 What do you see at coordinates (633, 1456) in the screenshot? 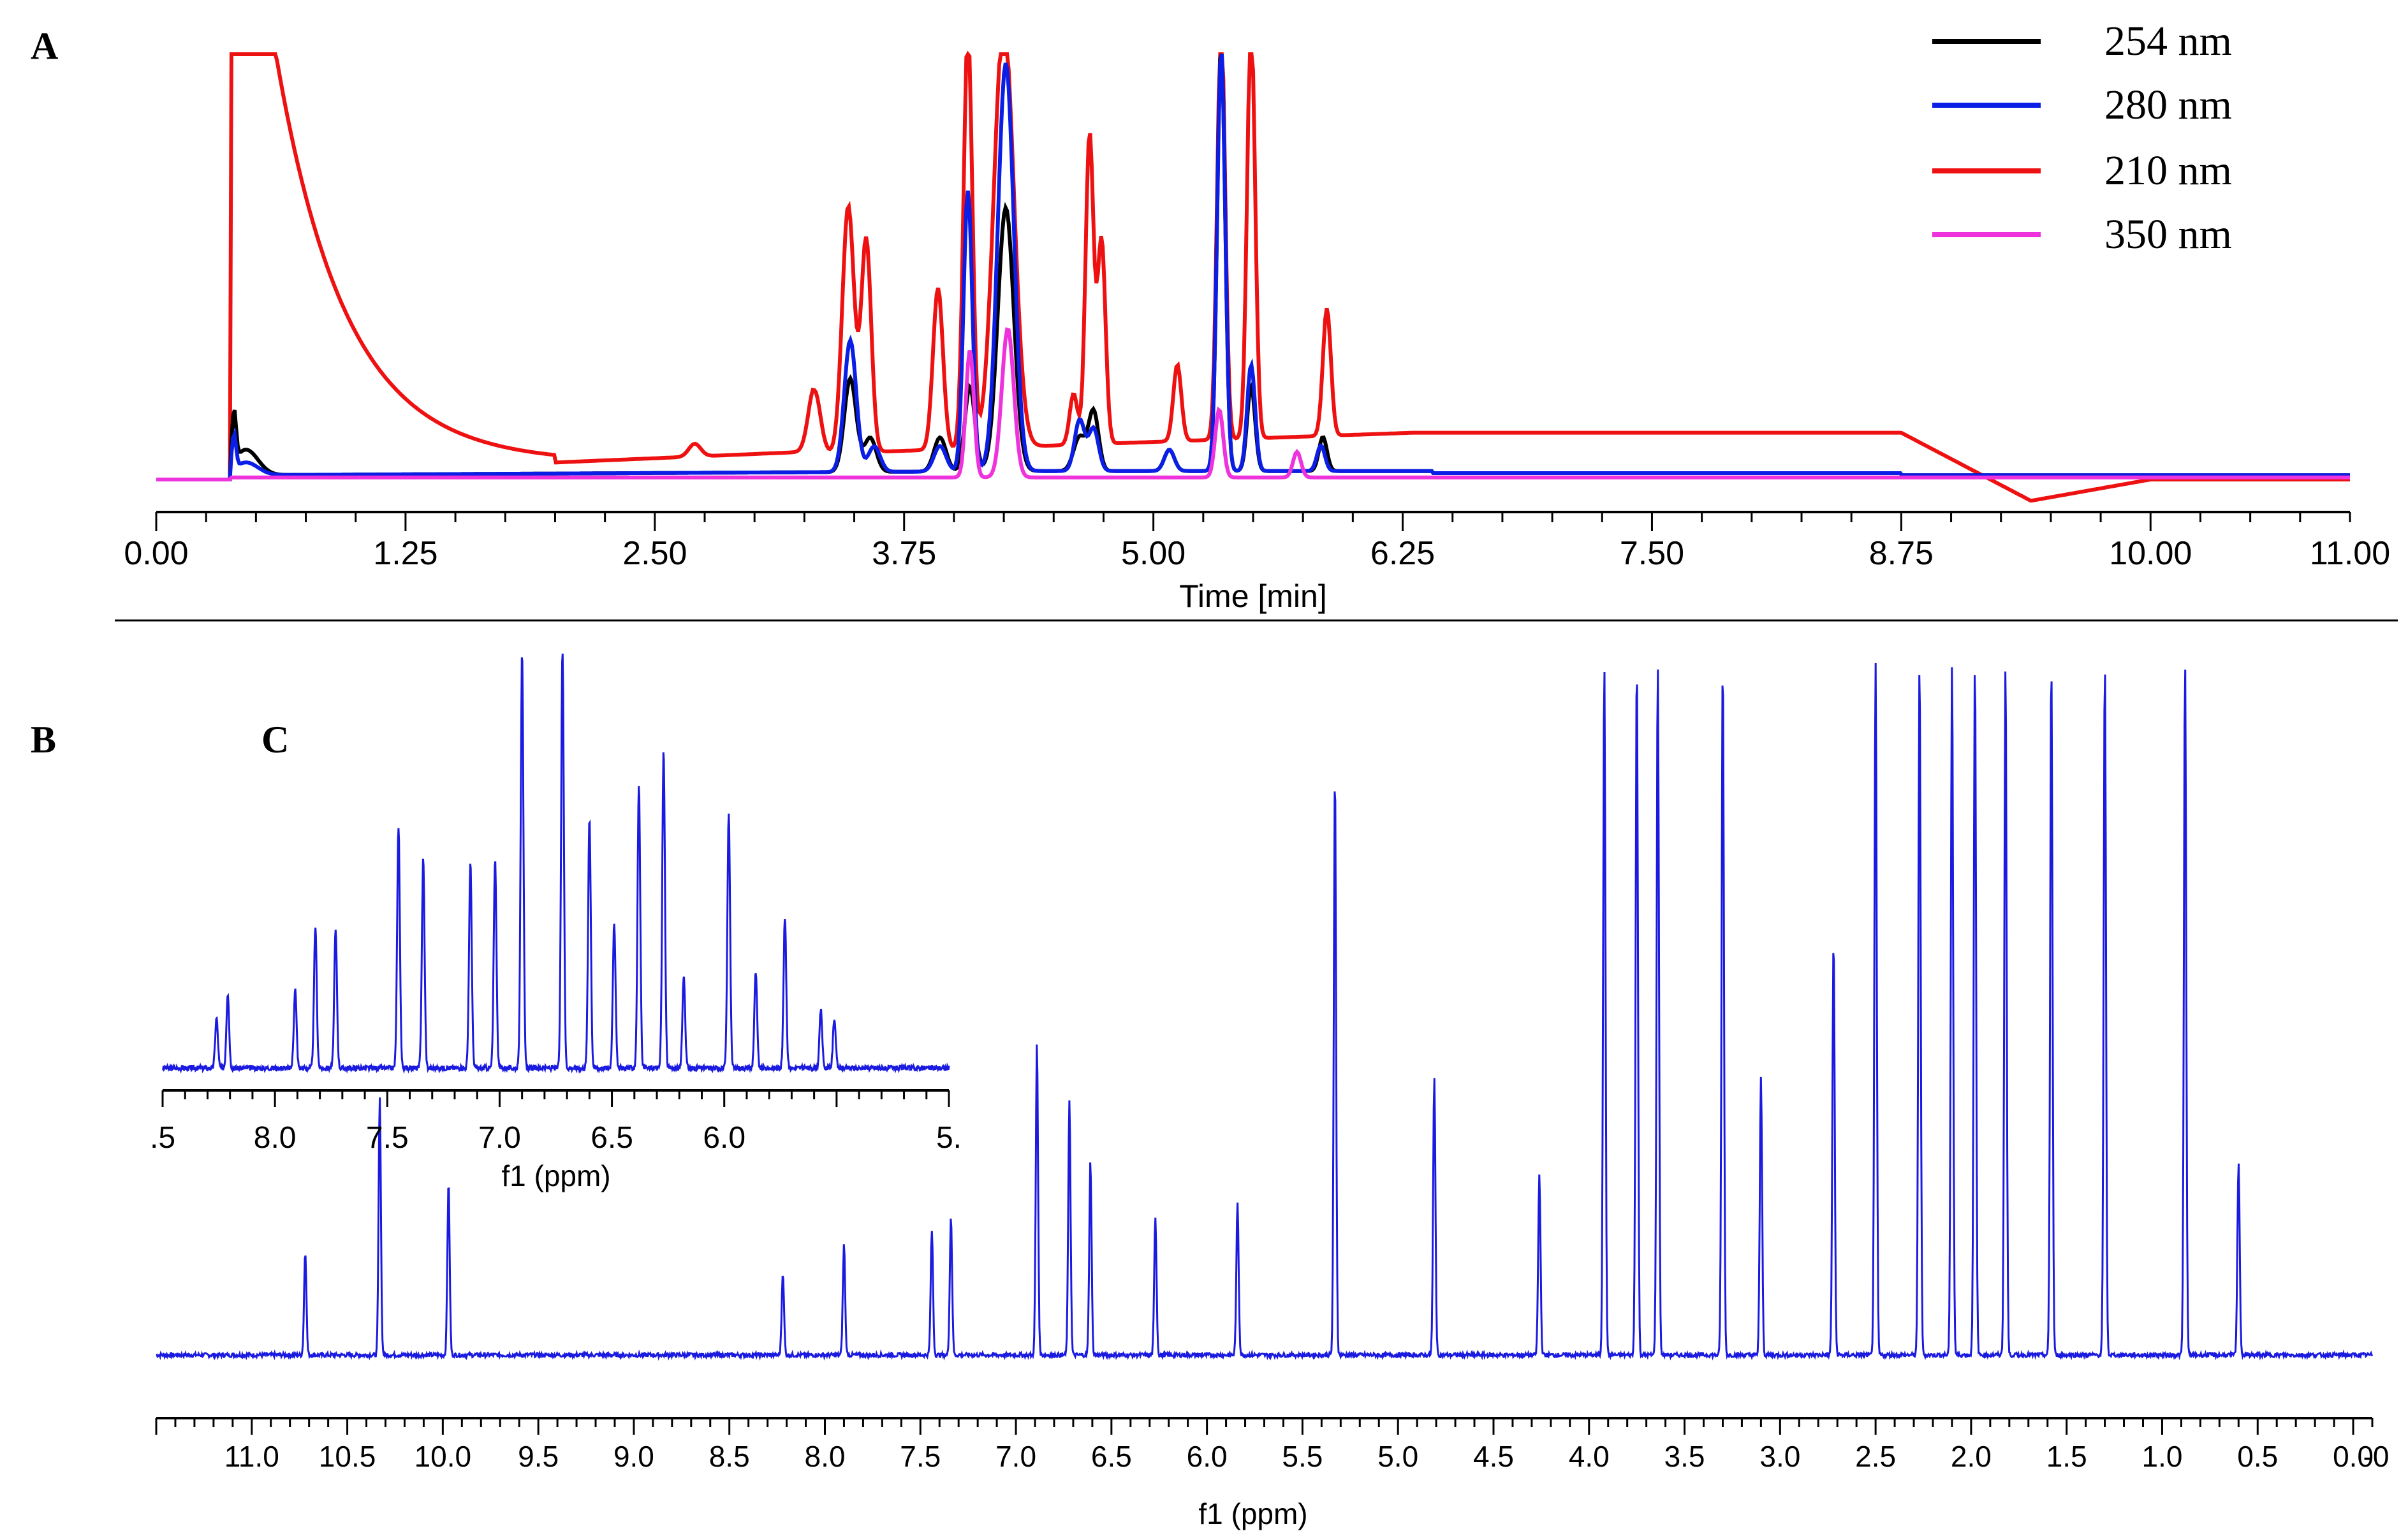
I see `nmr-tick-label: 9.0` at bounding box center [633, 1456].